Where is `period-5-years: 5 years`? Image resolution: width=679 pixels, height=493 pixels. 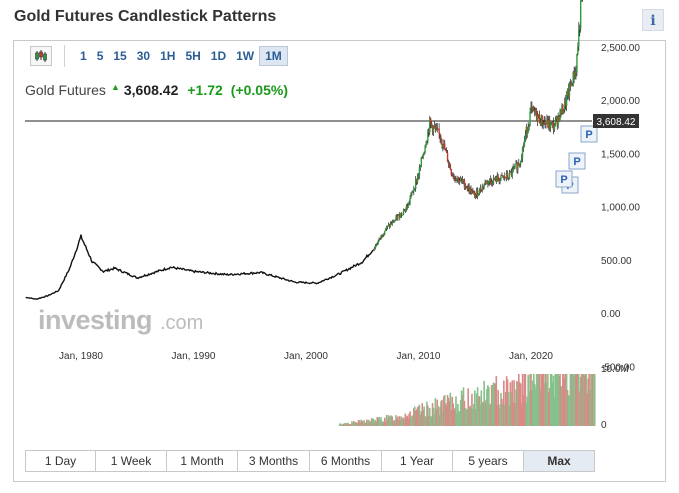 period-5-years: 5 years is located at coordinates (488, 461).